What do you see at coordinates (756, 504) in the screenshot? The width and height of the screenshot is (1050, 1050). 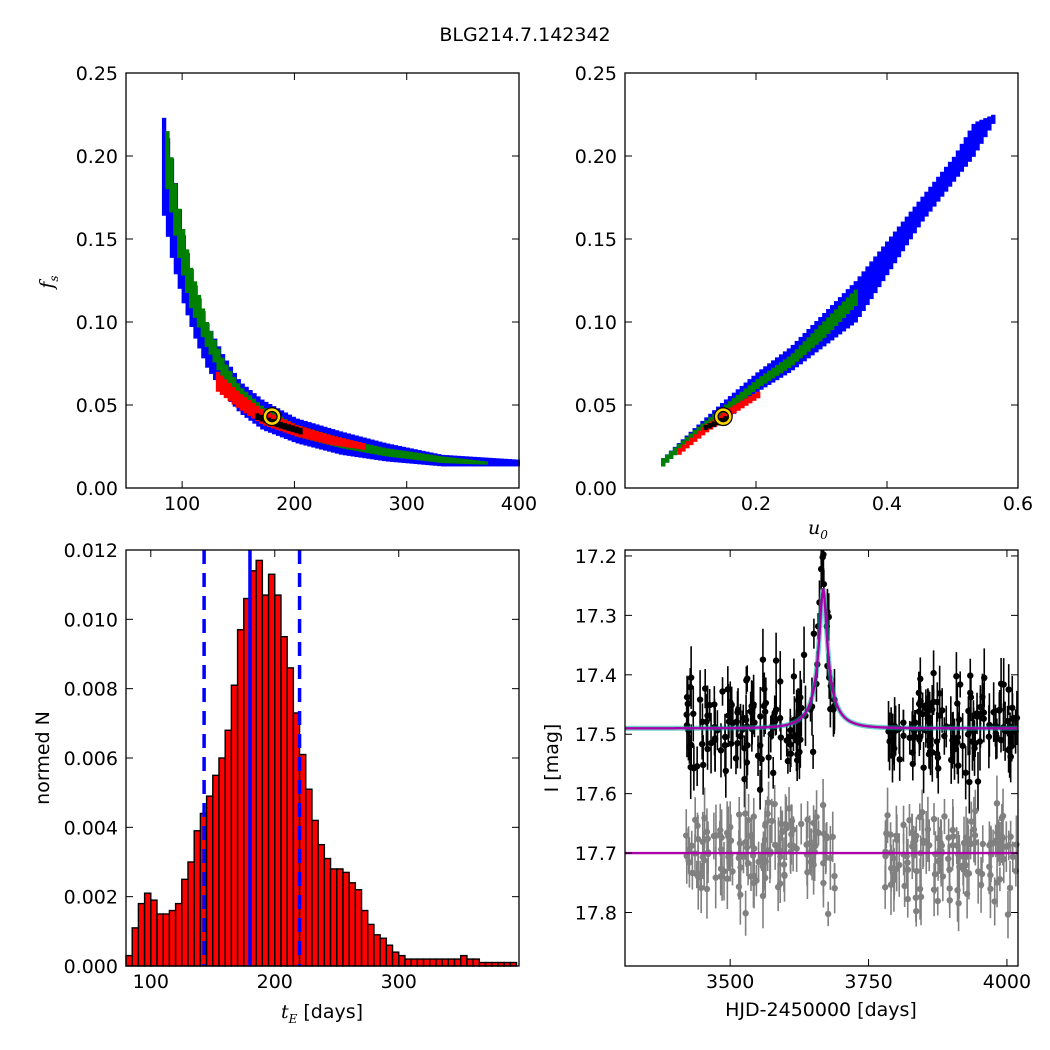 I see `x-tick-label: 0.2` at bounding box center [756, 504].